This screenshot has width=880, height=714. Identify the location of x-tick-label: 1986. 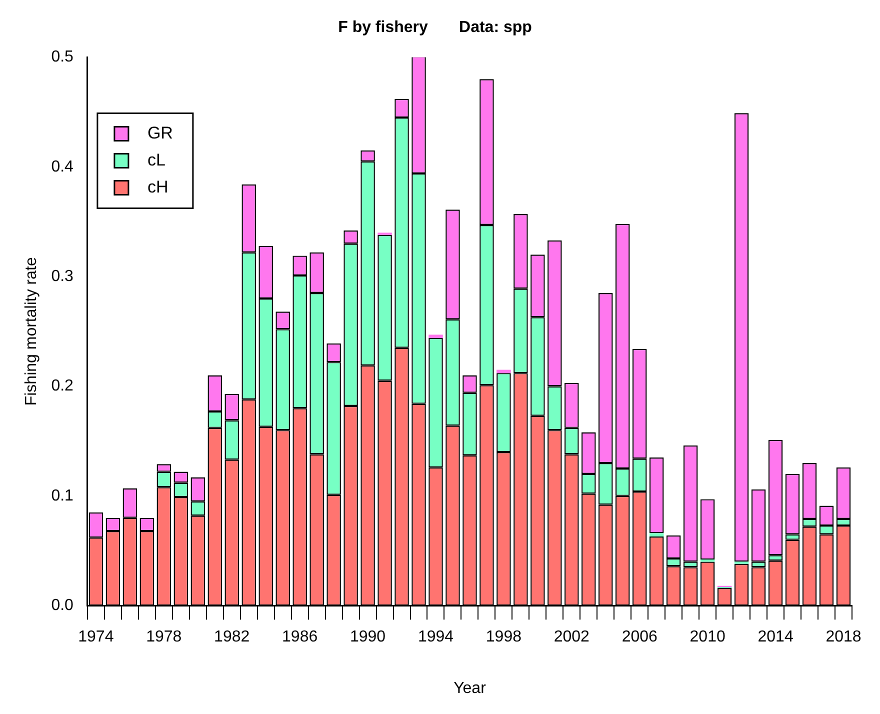
(300, 637).